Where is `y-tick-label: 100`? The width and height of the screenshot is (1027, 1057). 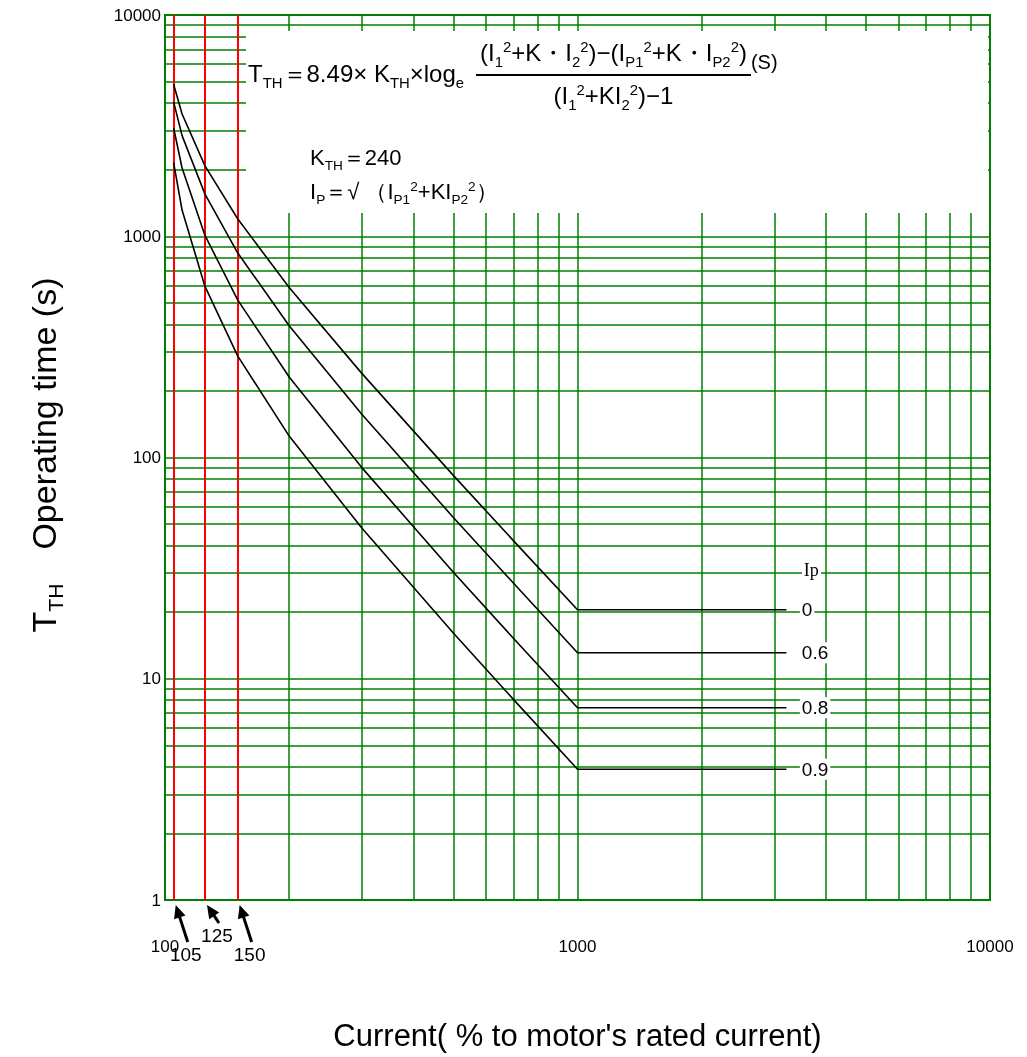
y-tick-label: 100 is located at coordinates (146, 457).